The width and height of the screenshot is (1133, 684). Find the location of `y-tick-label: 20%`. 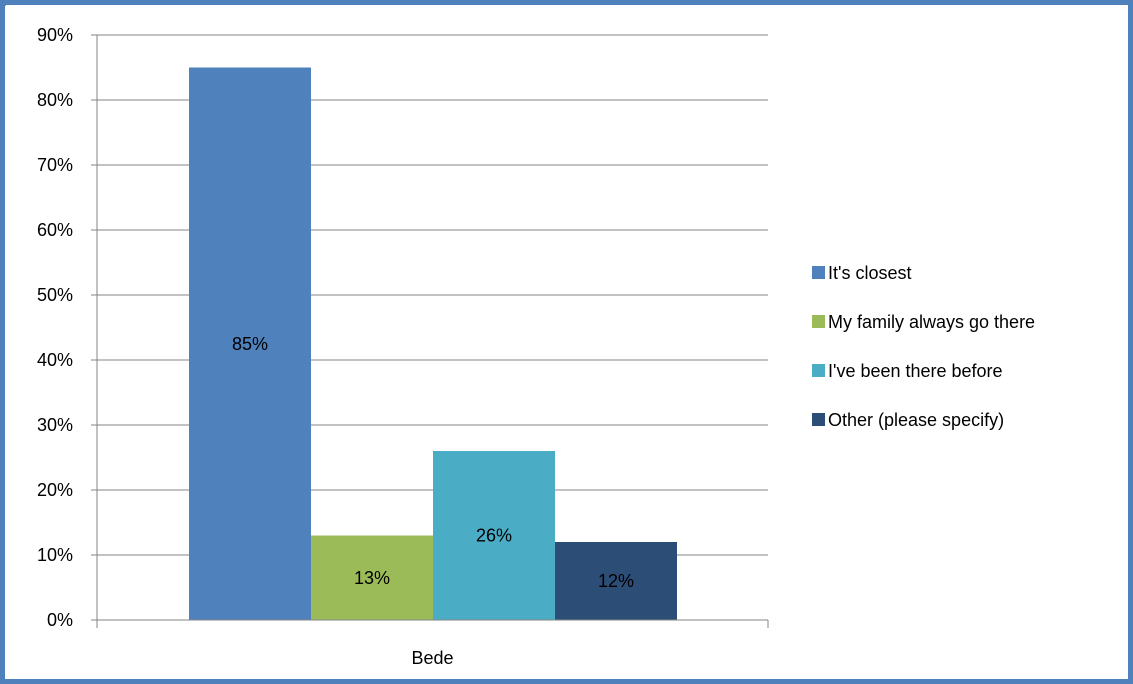

y-tick-label: 20% is located at coordinates (55, 490).